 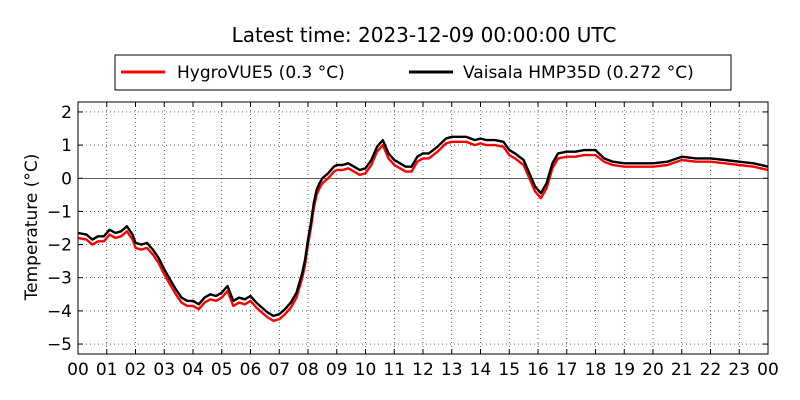 I want to click on y-tick-label: 1, so click(x=66, y=146).